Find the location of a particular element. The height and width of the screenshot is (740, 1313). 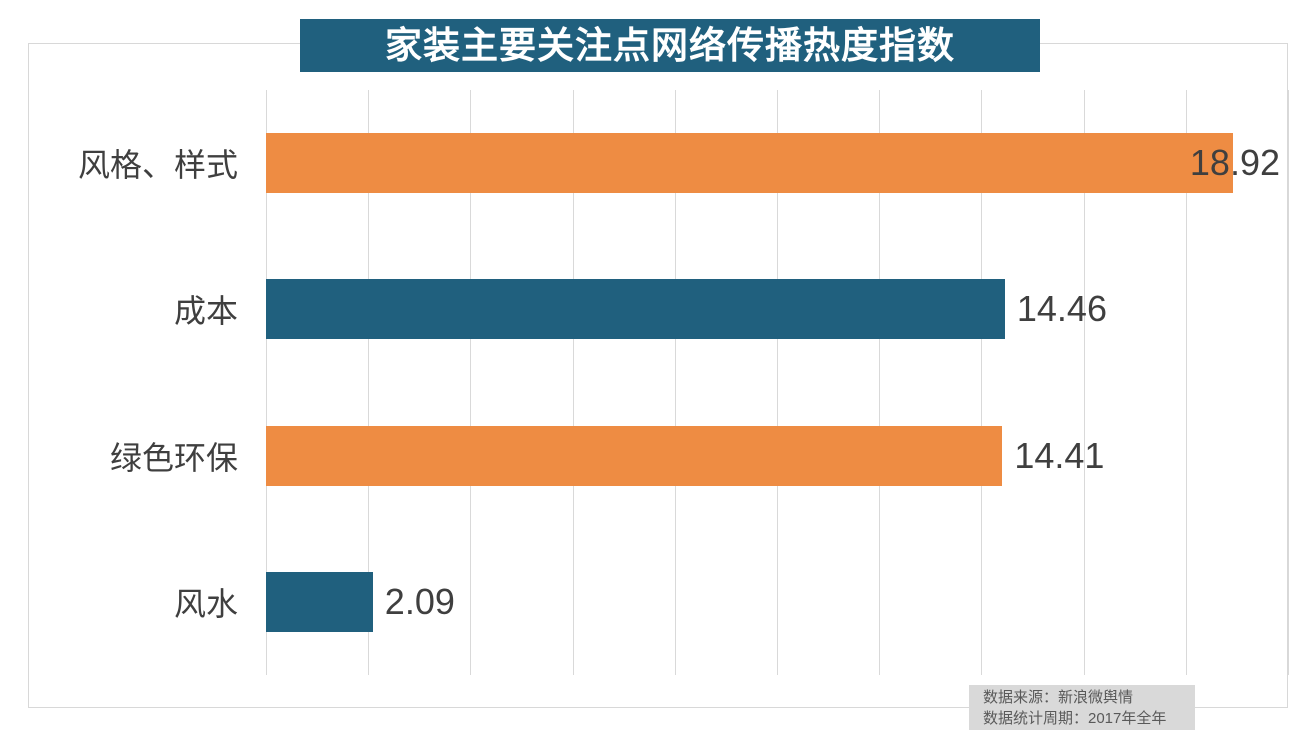

category-label: 绿色环保 is located at coordinates (173, 457).